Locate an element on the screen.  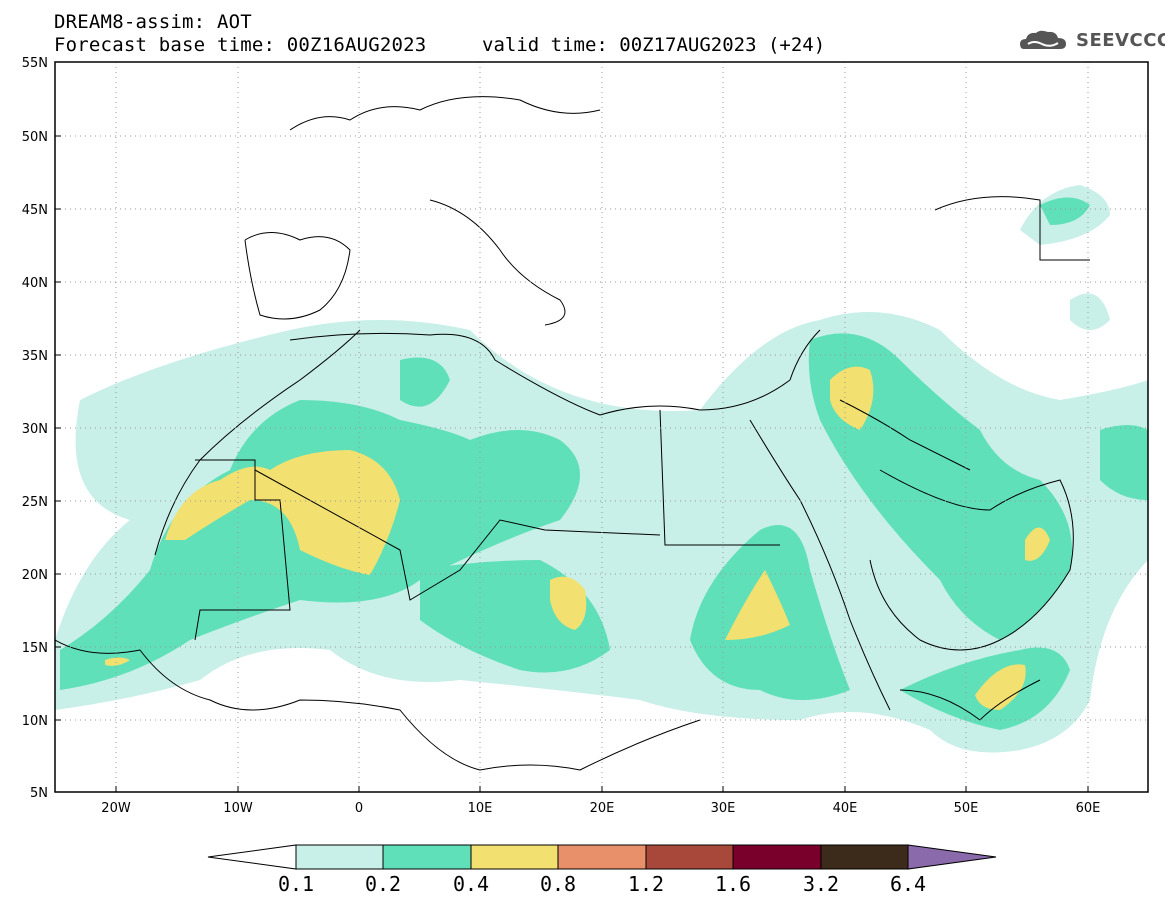
colorbar-label: 0.1 is located at coordinates (296, 884).